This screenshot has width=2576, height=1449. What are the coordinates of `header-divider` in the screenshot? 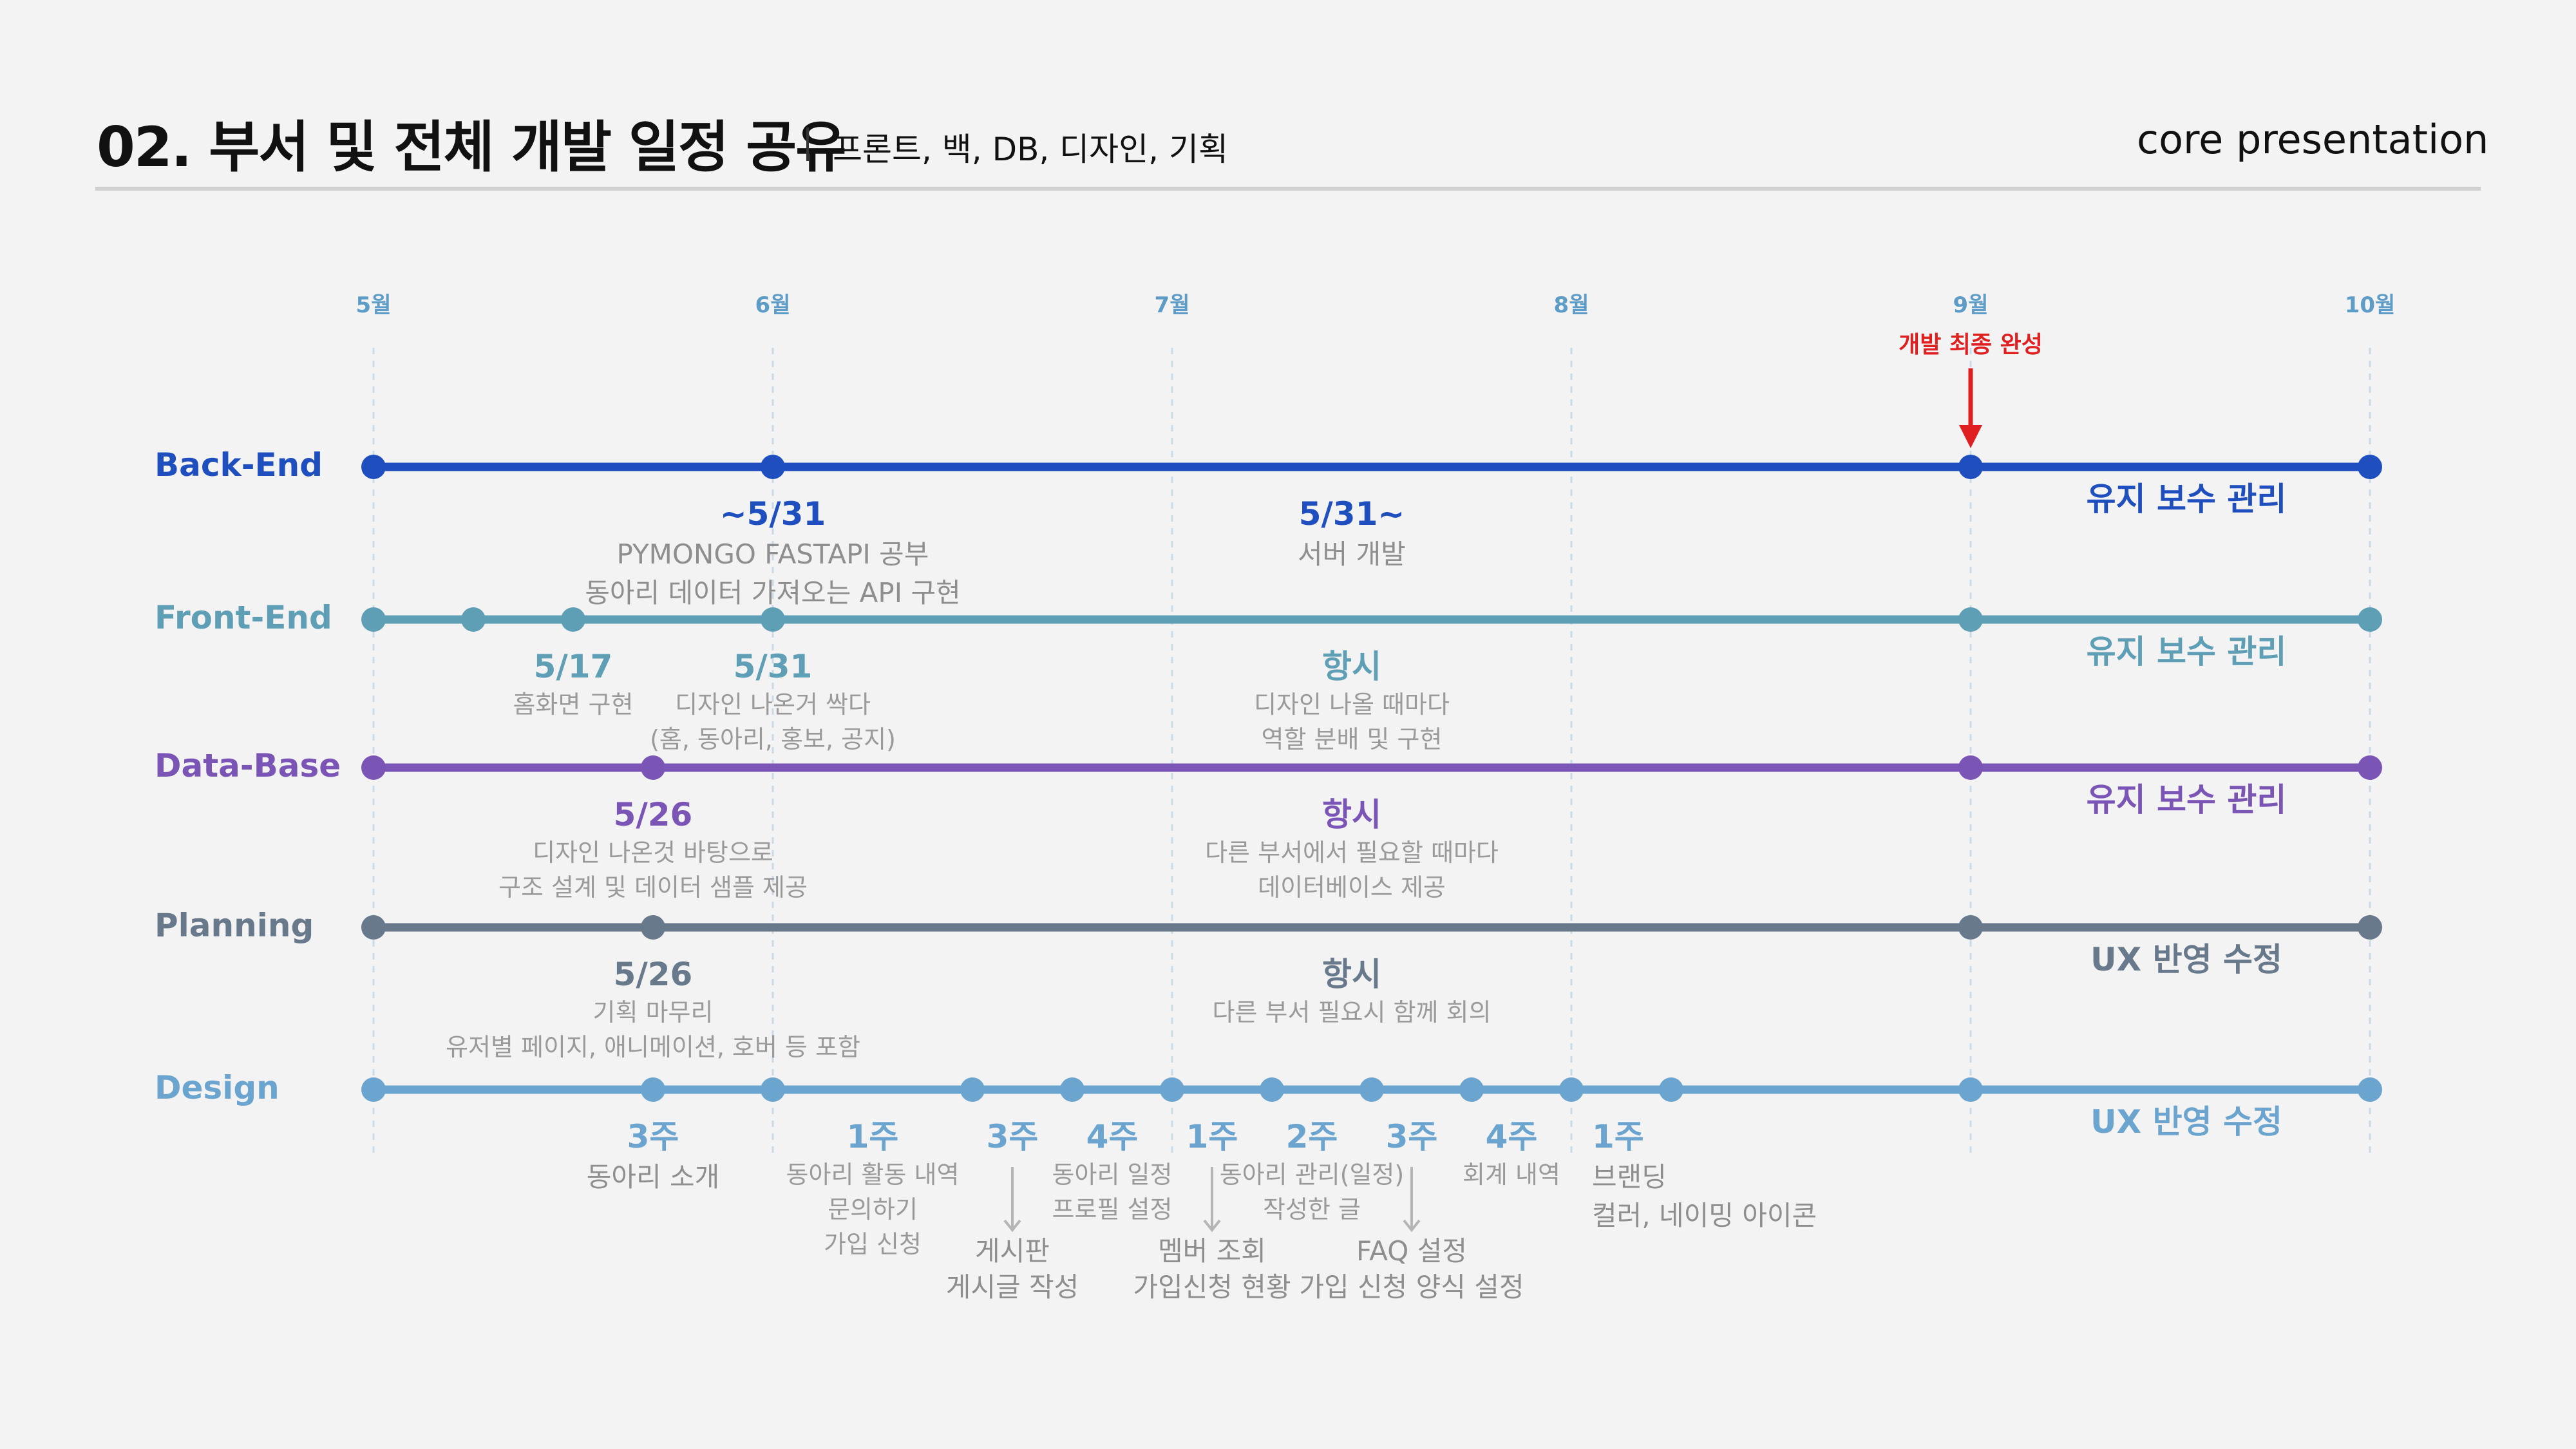 It's located at (808, 144).